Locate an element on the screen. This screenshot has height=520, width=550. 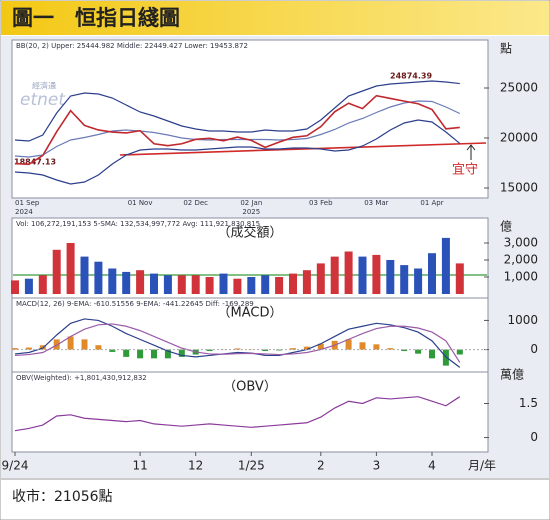
x-tick-label: 01 Sep is located at coordinates (27, 203).